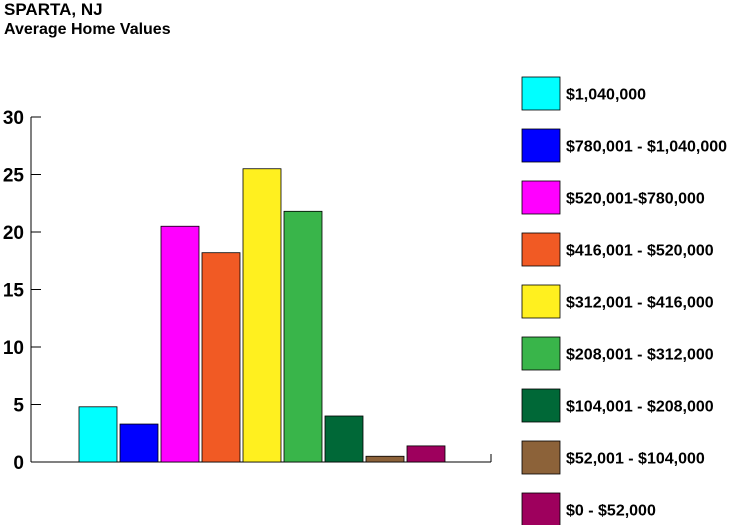 The width and height of the screenshot is (749, 525). Describe the element at coordinates (13, 118) in the screenshot. I see `y-tick-label: 30` at that location.